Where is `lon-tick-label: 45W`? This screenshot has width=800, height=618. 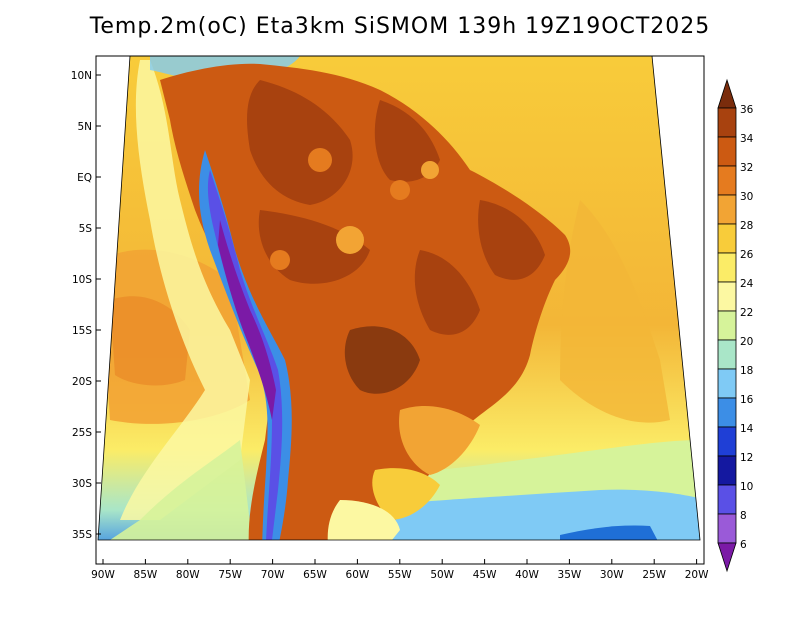 lon-tick-label: 45W is located at coordinates (485, 575).